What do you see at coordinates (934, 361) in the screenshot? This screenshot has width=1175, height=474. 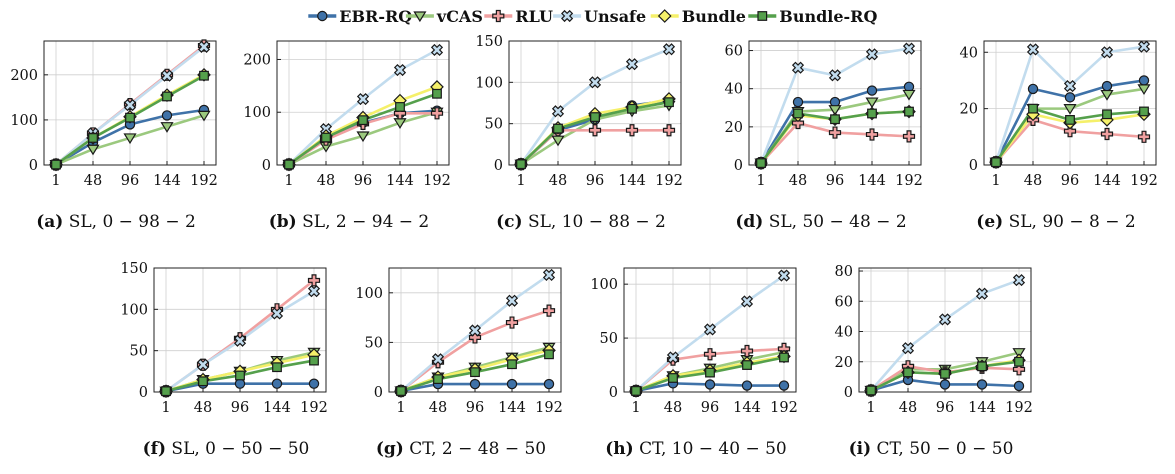 I see `chart-svg: 0 20 40 60 80 1 48 96 144 192 (i) CT, 50 − 0 − 50` at bounding box center [934, 361].